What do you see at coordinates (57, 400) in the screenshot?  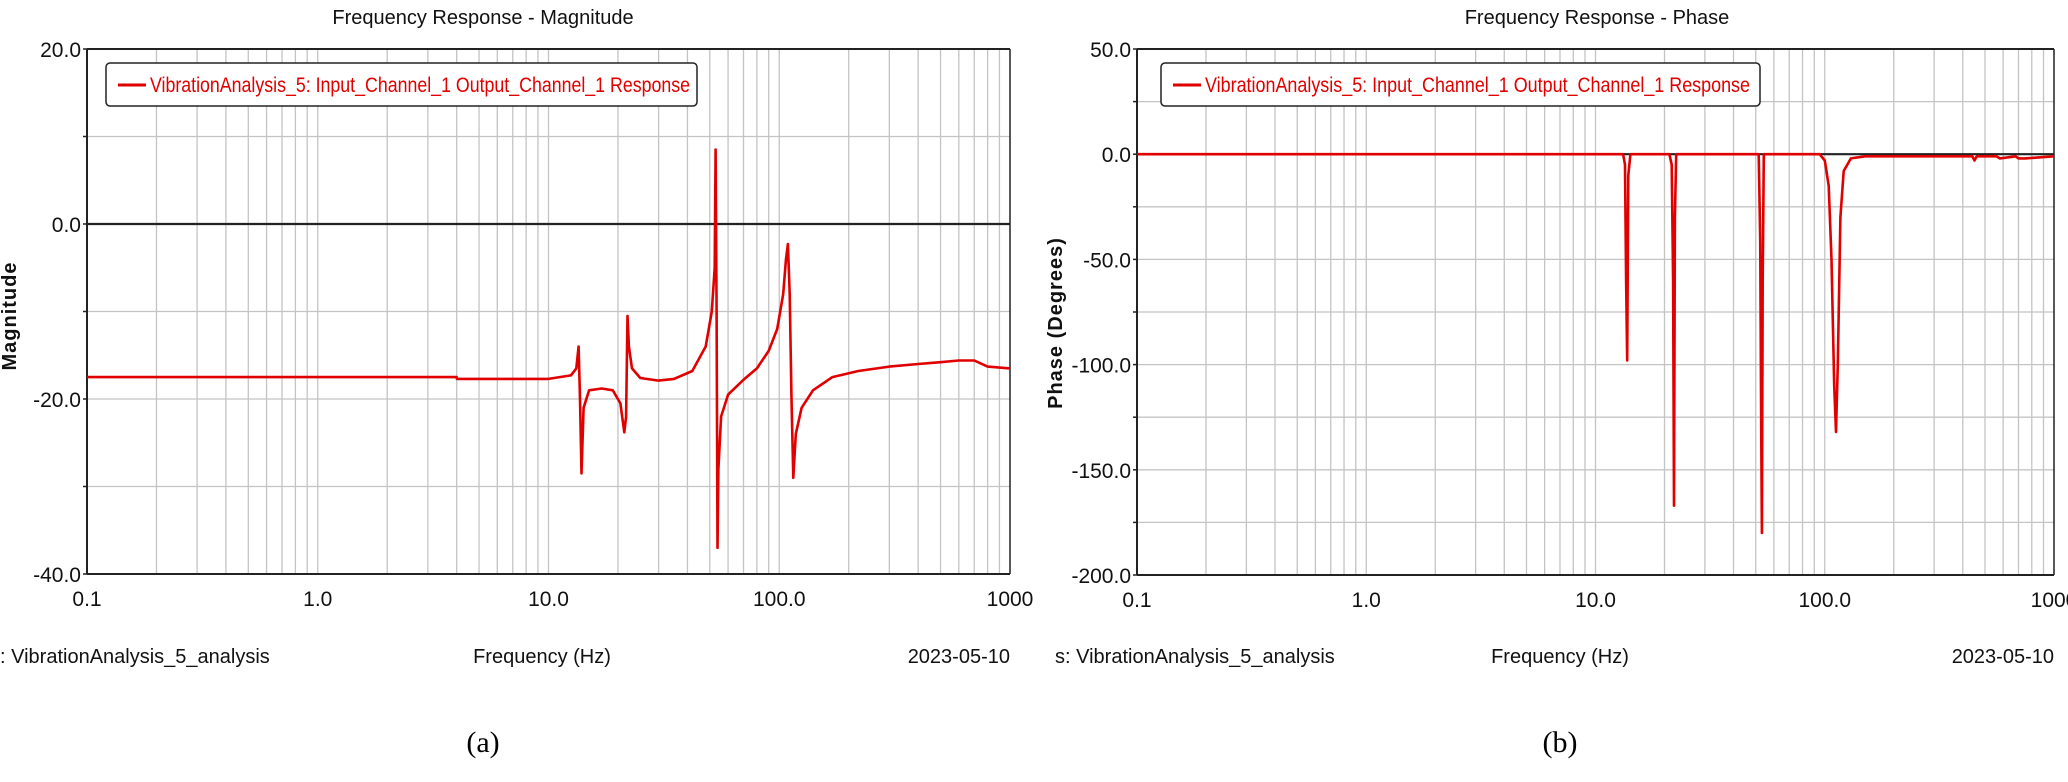 I see `y-tick-label: -20.0` at bounding box center [57, 400].